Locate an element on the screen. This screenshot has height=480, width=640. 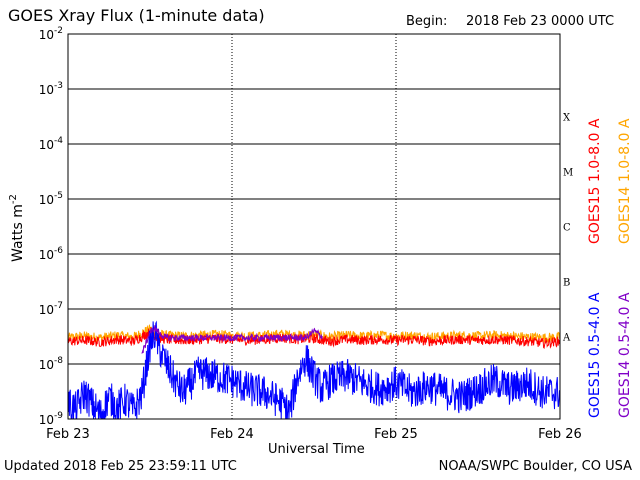
legend-entry: GOES14 0.5-4.0 A is located at coordinates (625, 355).